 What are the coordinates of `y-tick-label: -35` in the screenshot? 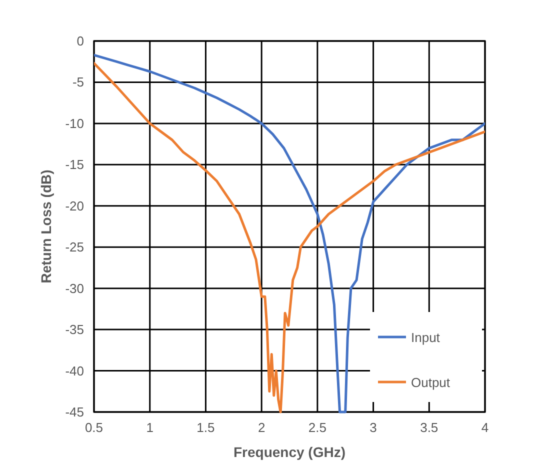 It's located at (74, 330).